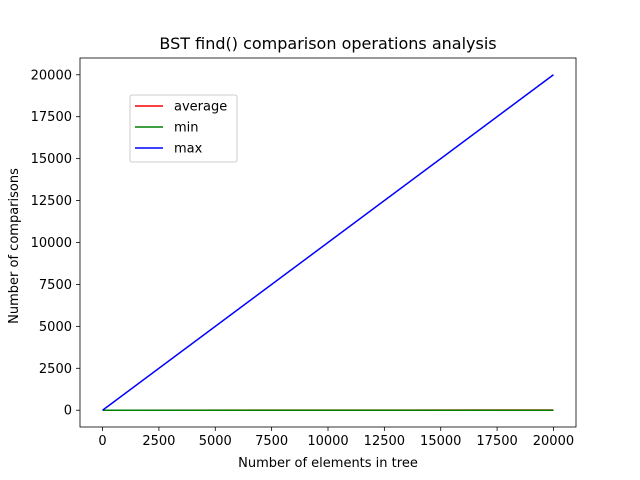  Describe the element at coordinates (51, 243) in the screenshot. I see `y-tick-label: 10000` at that location.